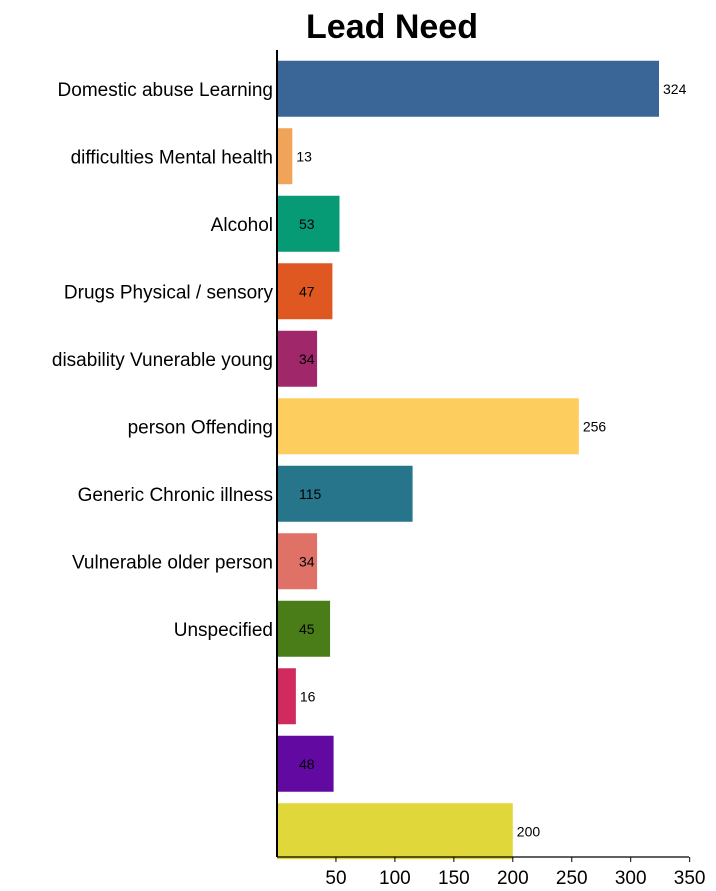 The image size is (716, 891). I want to click on data-label: 48, so click(307, 764).